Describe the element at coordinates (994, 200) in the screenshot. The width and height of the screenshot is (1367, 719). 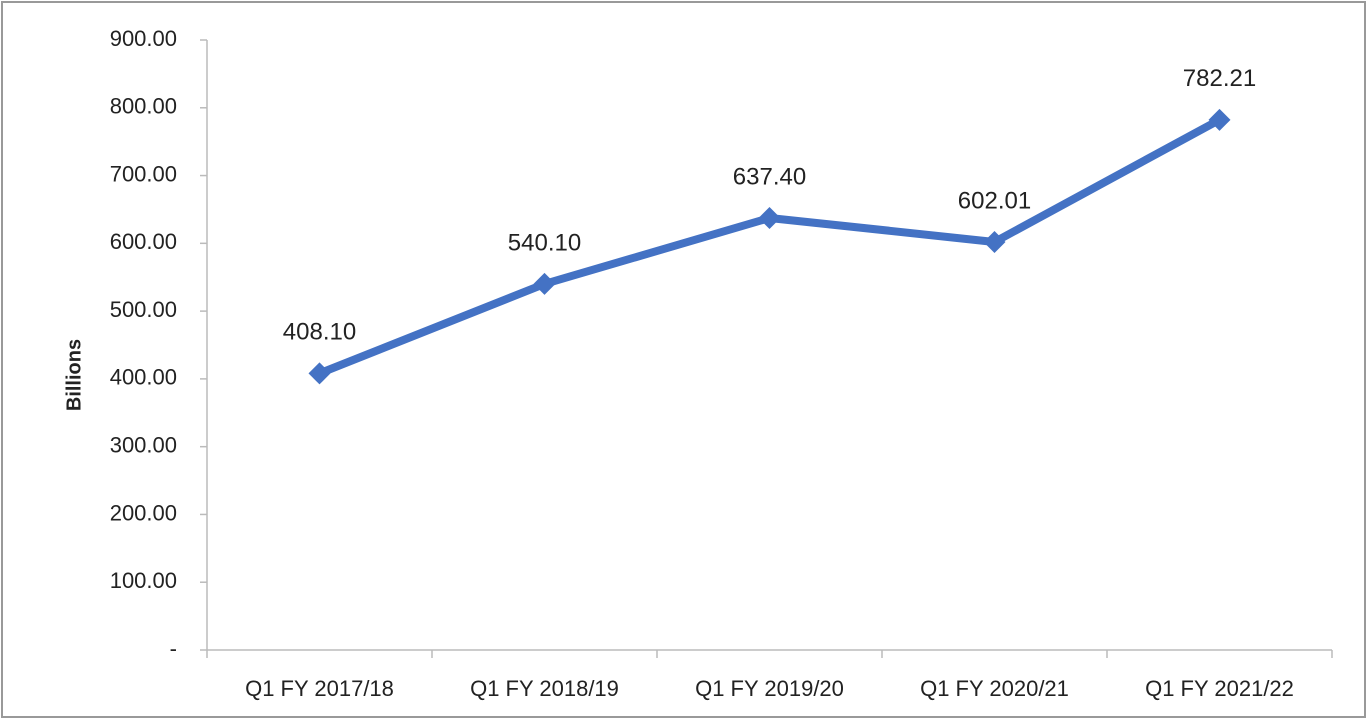
I see `data-label: 602.01` at that location.